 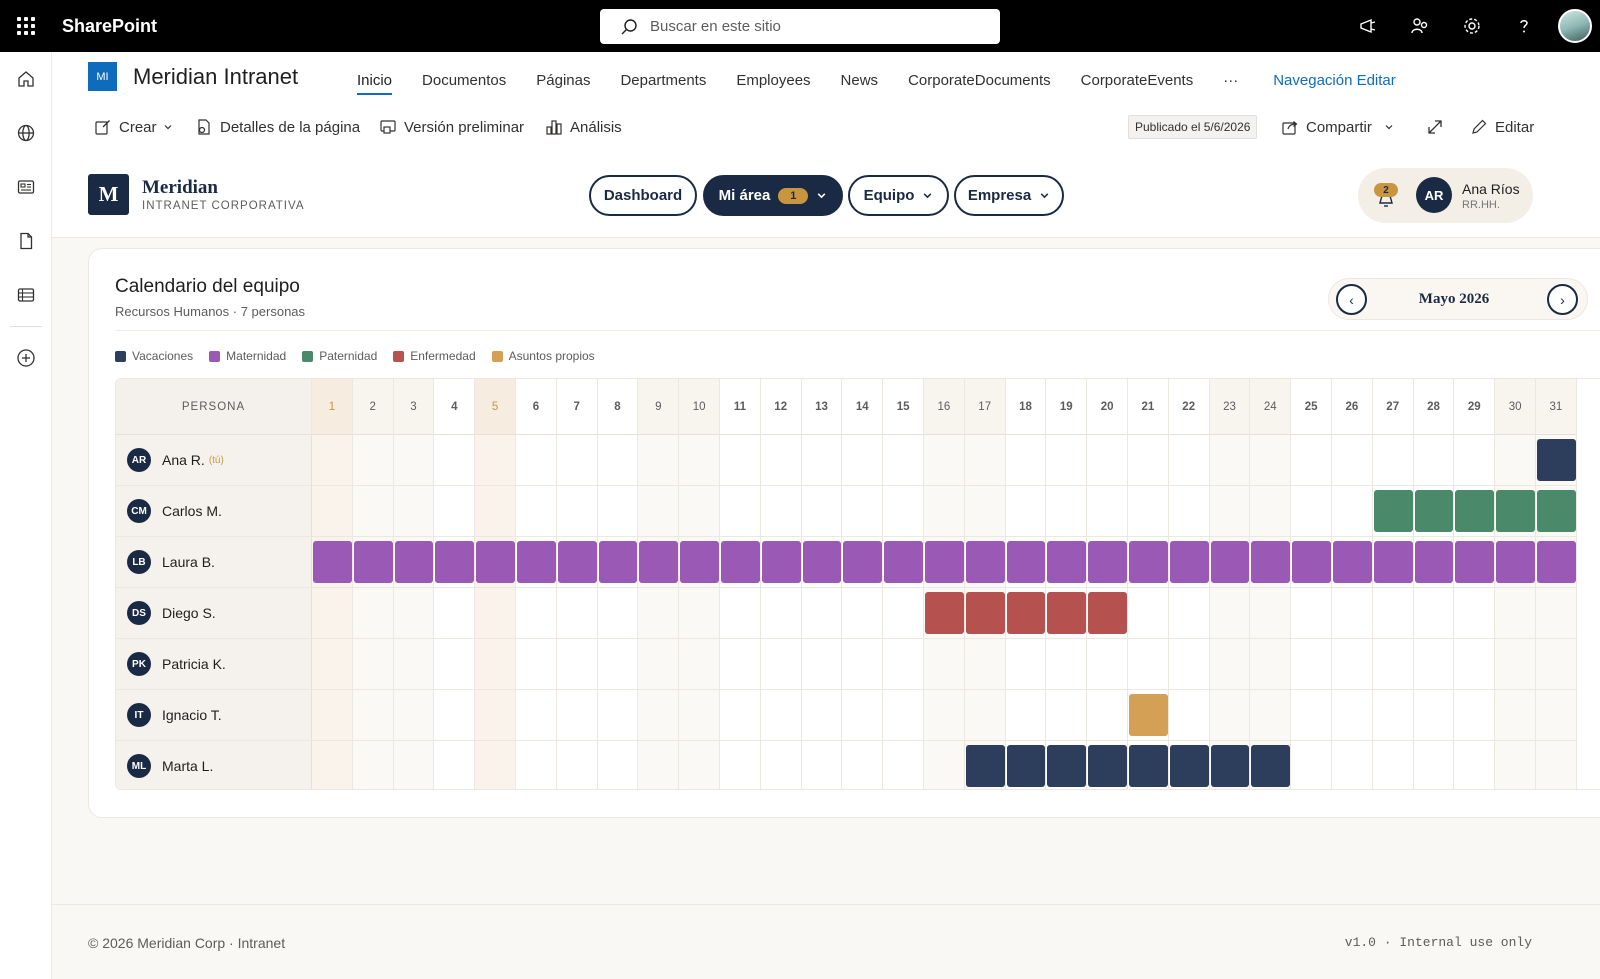 I want to click on notifications-button: 2, so click(x=1386, y=196).